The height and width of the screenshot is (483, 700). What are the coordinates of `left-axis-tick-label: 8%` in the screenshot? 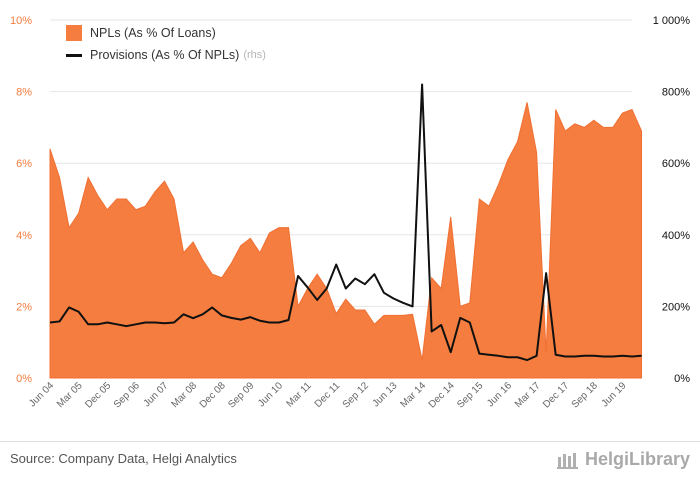 It's located at (24, 93).